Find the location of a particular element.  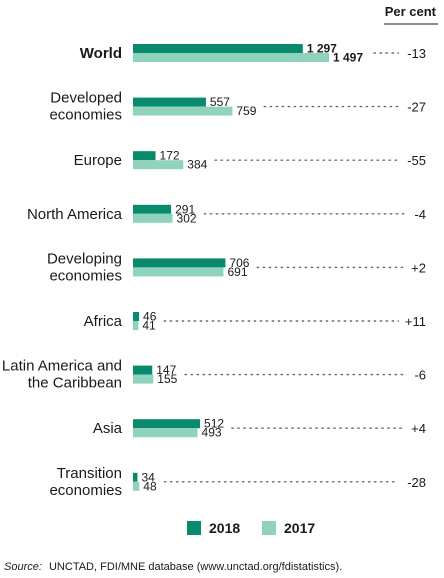

legend-swatch-2018 is located at coordinates (194, 528).